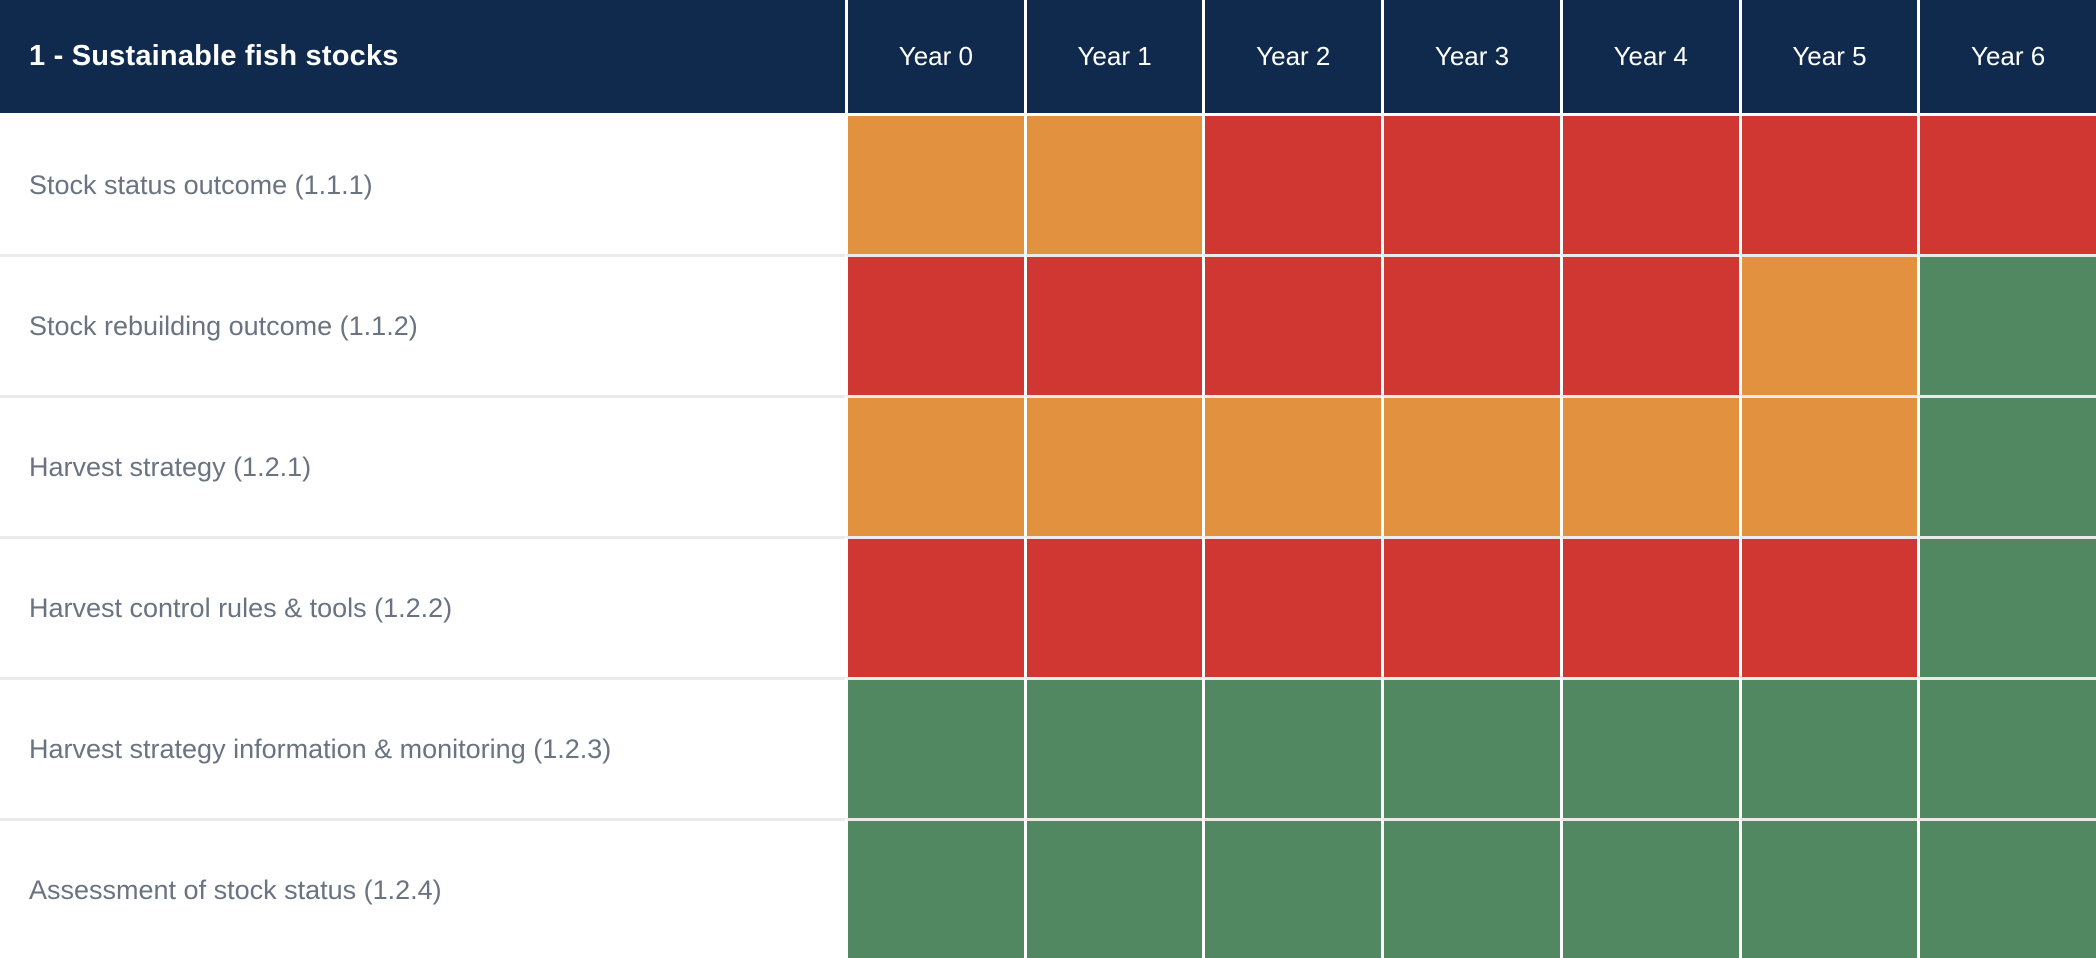  What do you see at coordinates (1649, 56) in the screenshot?
I see `column-header-year-4: Year 4` at bounding box center [1649, 56].